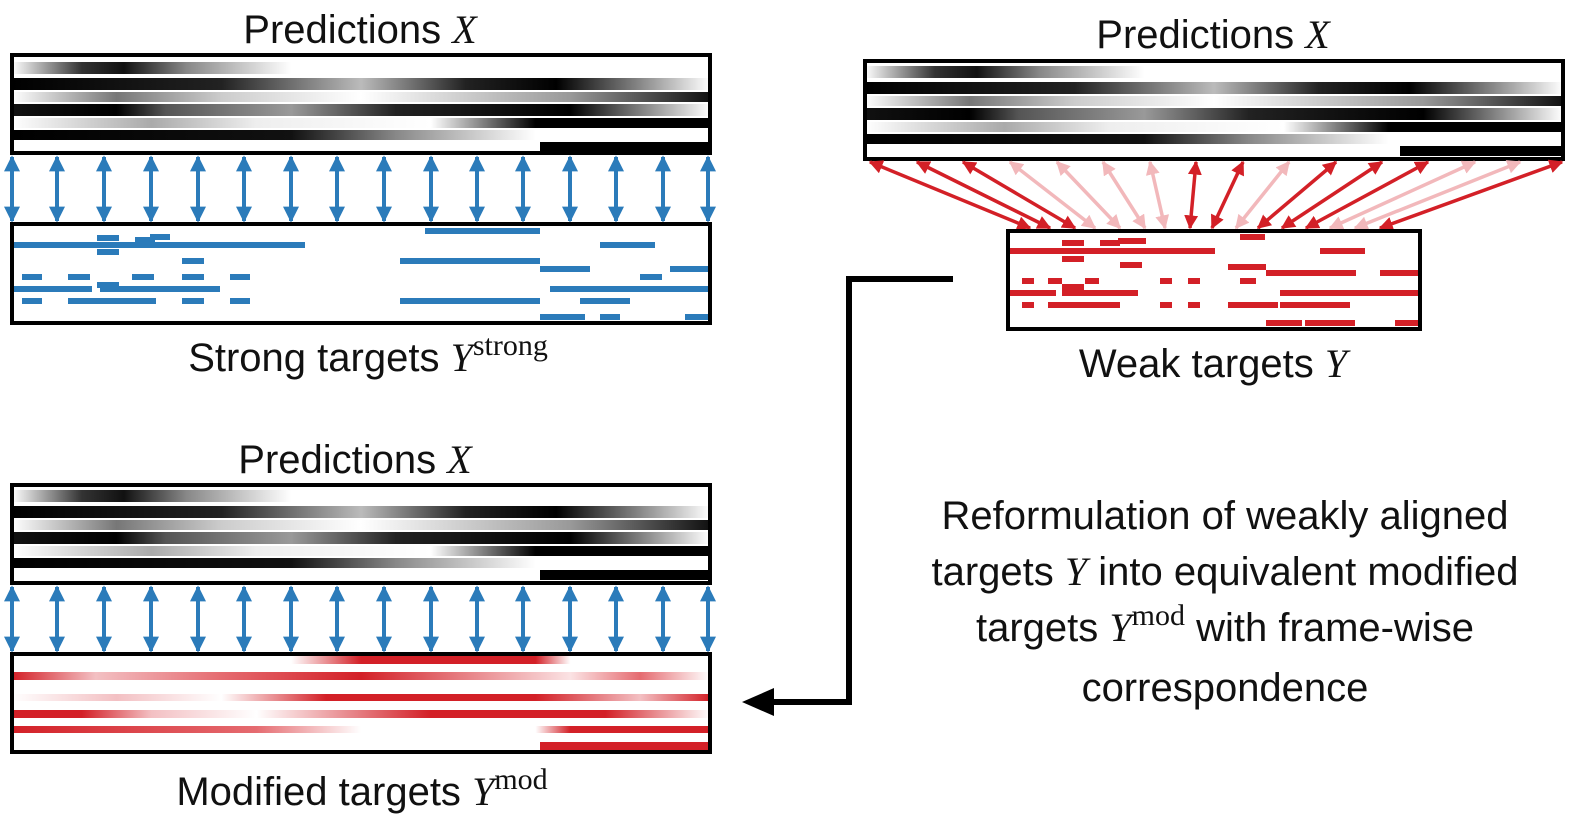  I want to click on description-line-2-pre: targets, so click(992, 572).